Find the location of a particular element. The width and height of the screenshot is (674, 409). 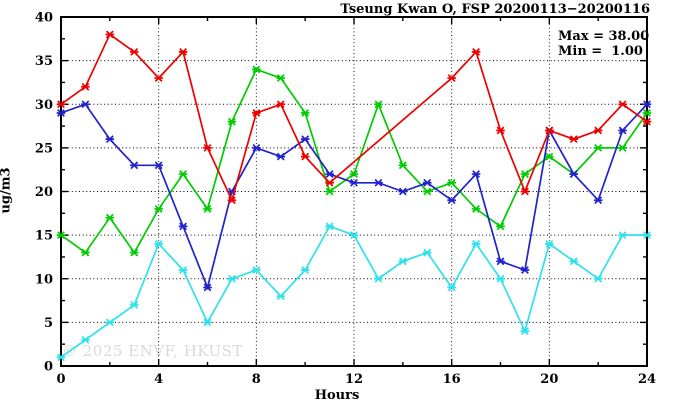

x-axis-label: Hours is located at coordinates (337, 395).